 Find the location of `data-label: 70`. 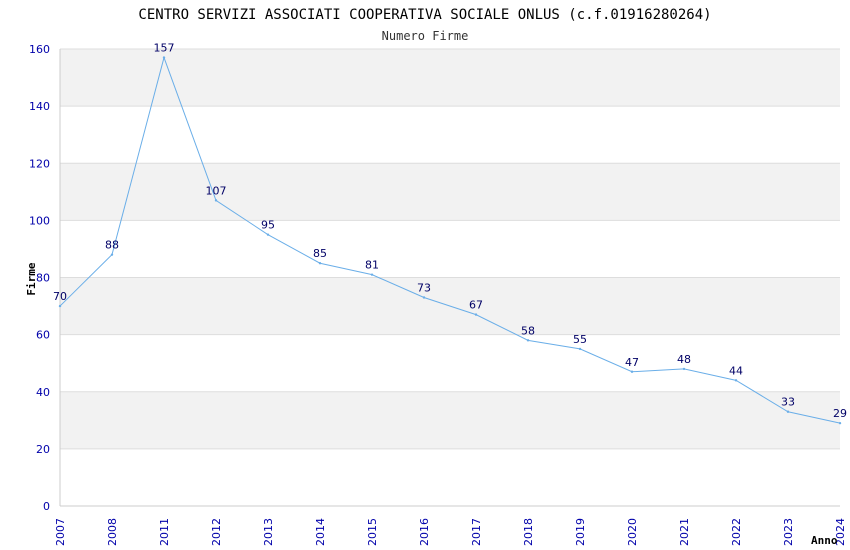

data-label: 70 is located at coordinates (60, 296).